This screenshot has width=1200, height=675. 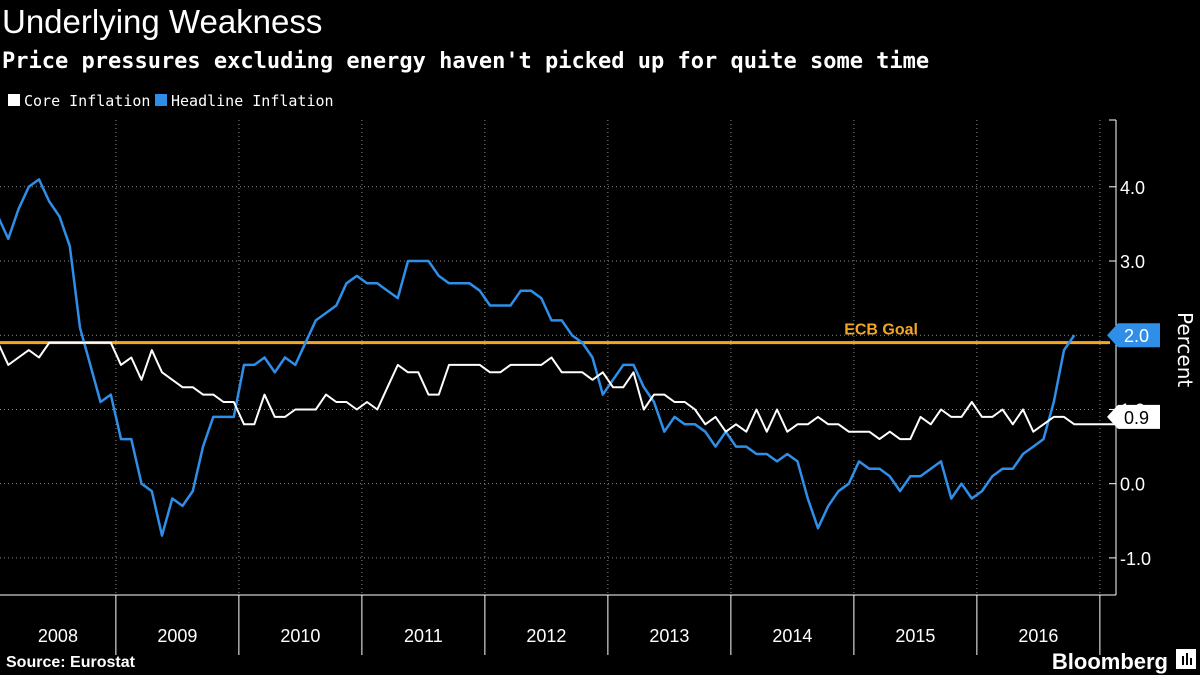 I want to click on x-tick-label: 2013, so click(x=669, y=636).